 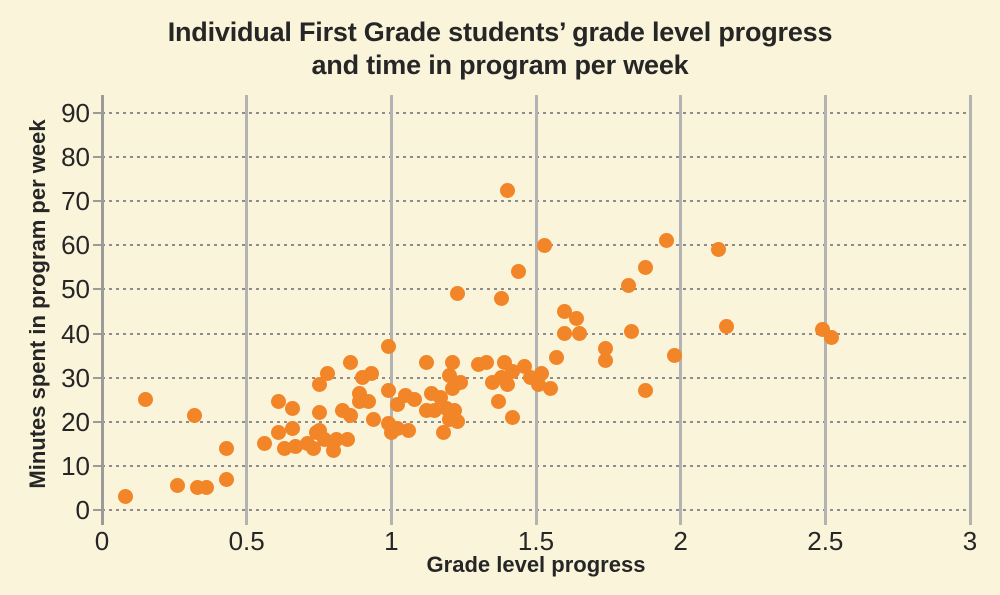 I want to click on y-tick-label: 90, so click(x=75, y=113).